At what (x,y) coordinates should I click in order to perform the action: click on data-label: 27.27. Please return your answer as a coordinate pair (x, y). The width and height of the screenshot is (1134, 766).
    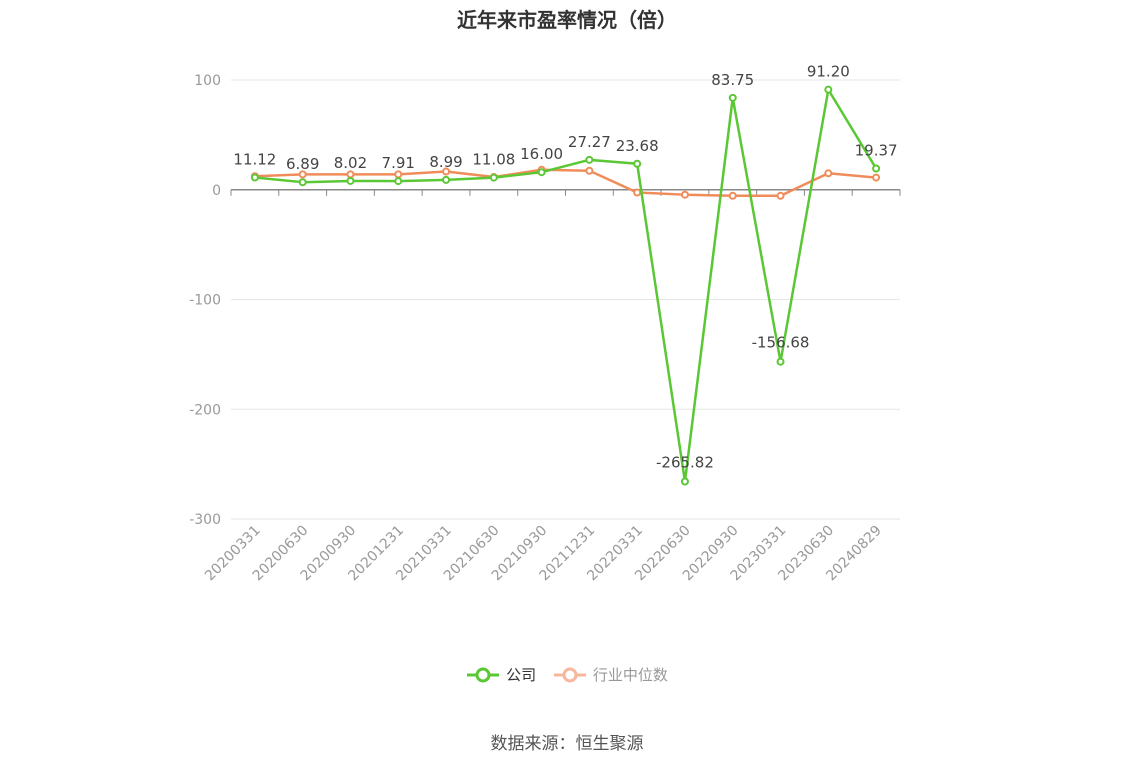
    Looking at the image, I should click on (589, 142).